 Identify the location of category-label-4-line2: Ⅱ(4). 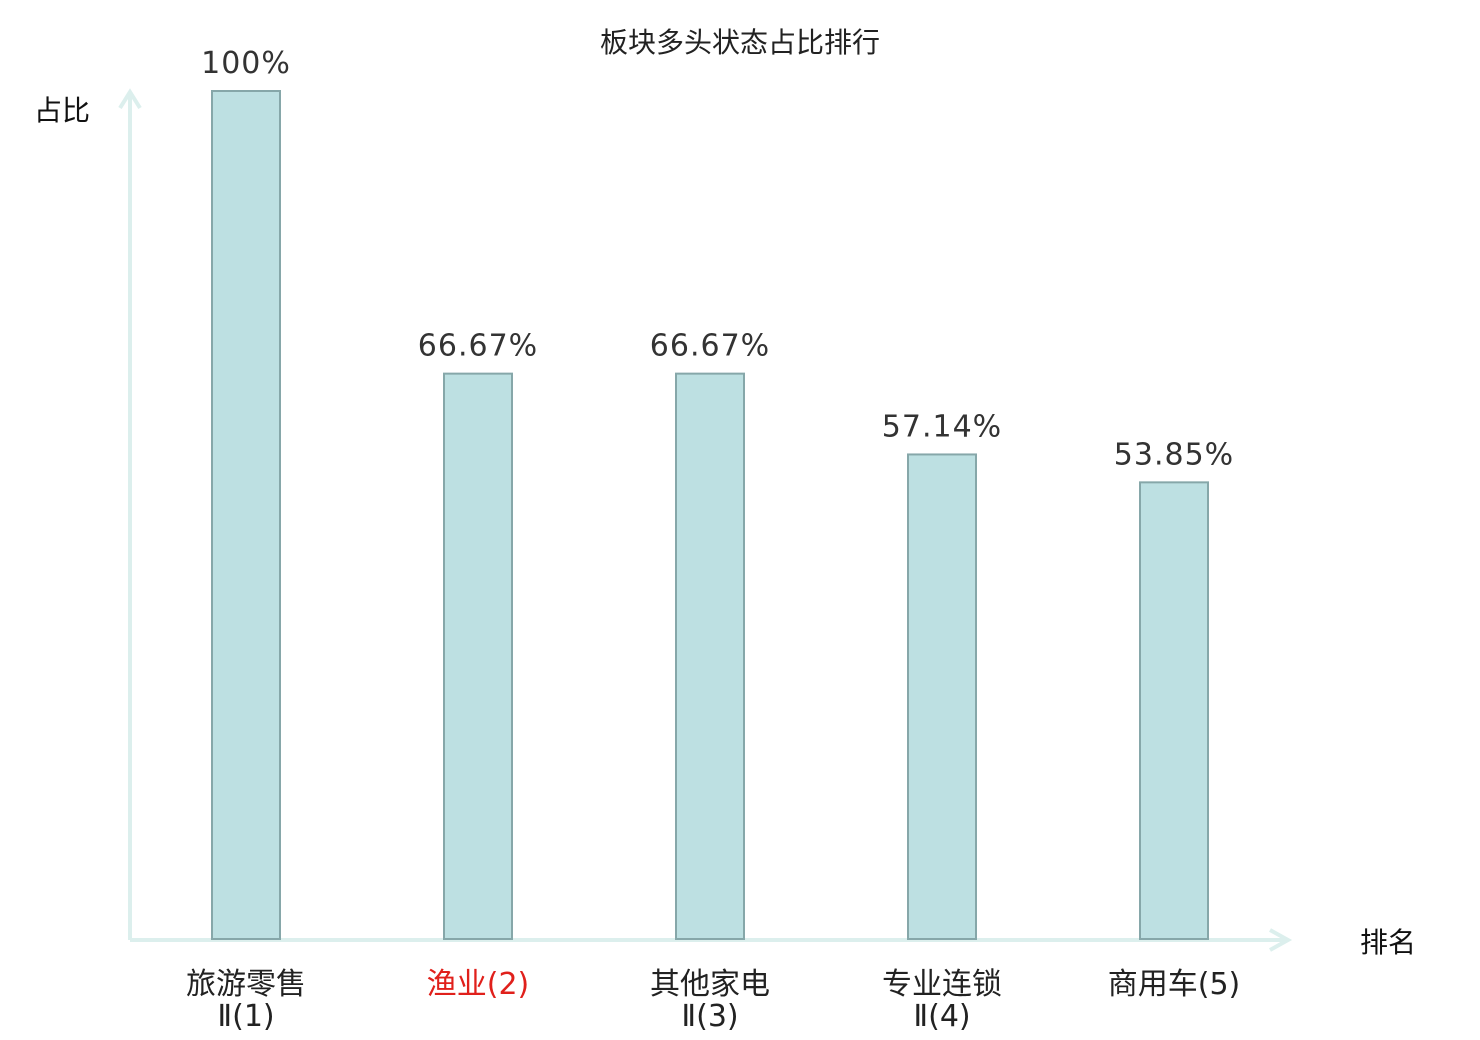
(941, 1016).